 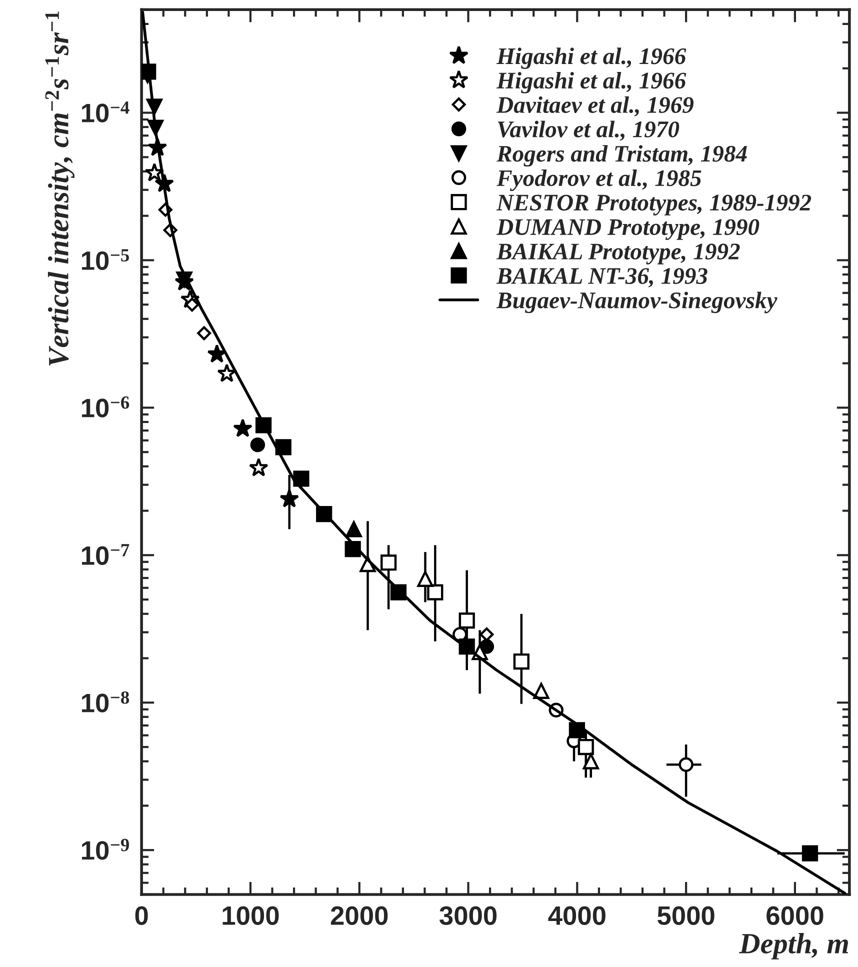 I want to click on y-tick-label: 10$^{−4}$, so click(x=106, y=111).